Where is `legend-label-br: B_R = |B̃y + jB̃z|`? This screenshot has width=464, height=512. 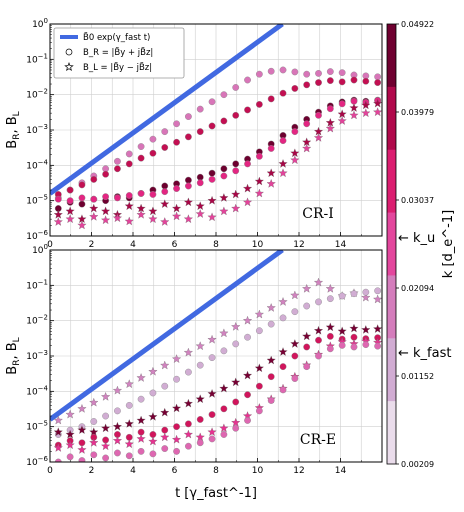 legend-label-br: B_R = |B̃y + jB̃z| is located at coordinates (118, 52).